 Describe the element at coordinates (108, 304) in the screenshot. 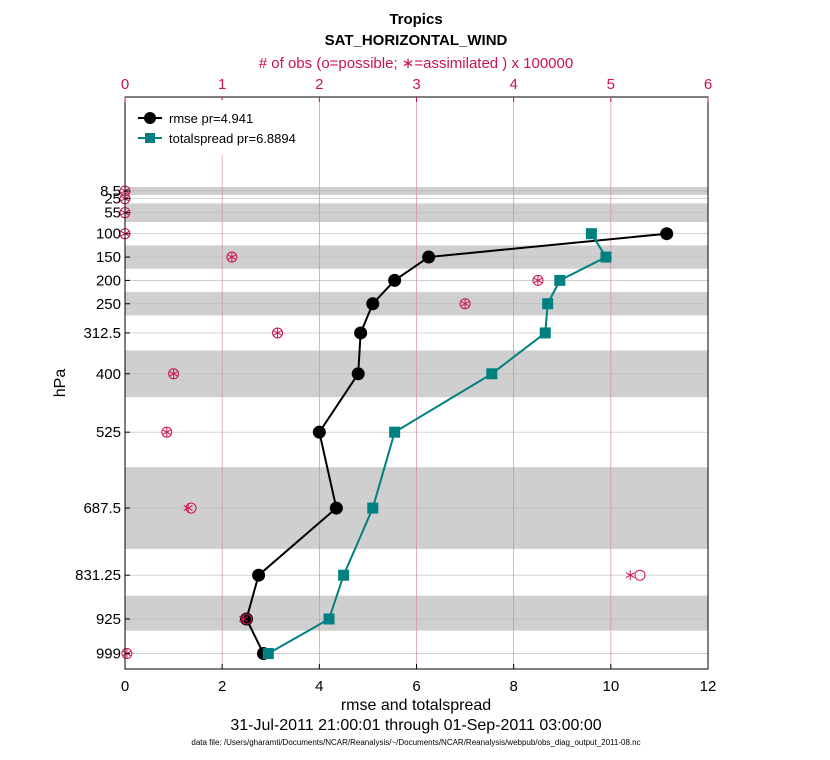

I see `y-tick-label: 250` at that location.